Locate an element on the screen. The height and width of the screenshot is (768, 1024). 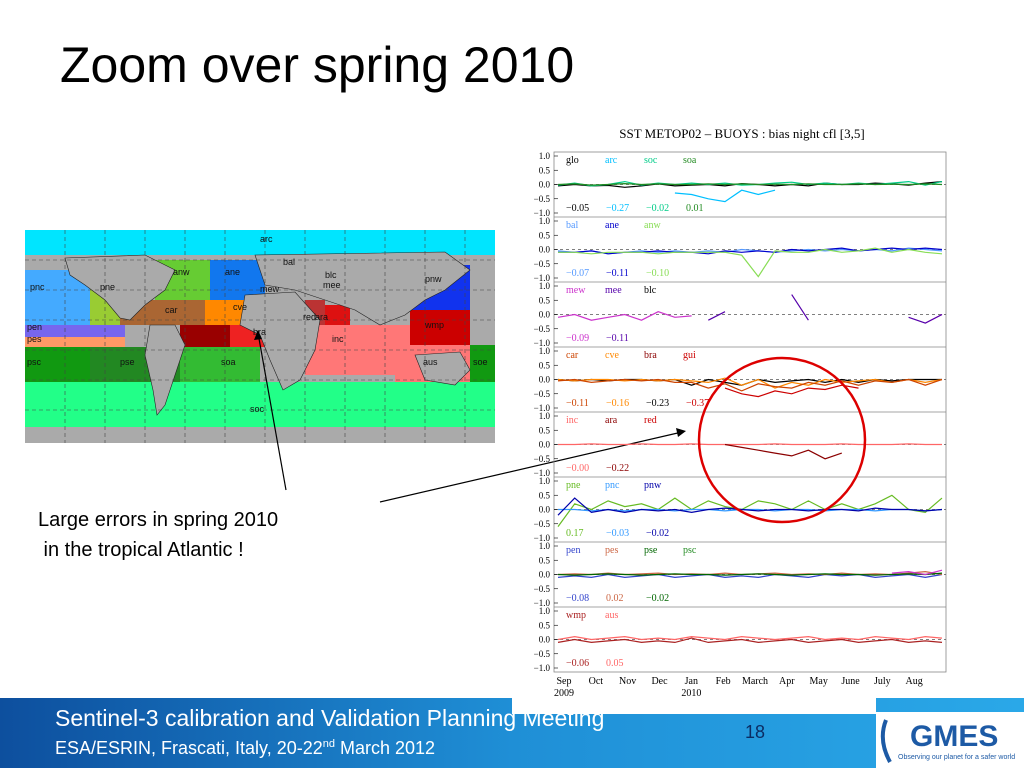
continent-africa is located at coordinates (280, 341).